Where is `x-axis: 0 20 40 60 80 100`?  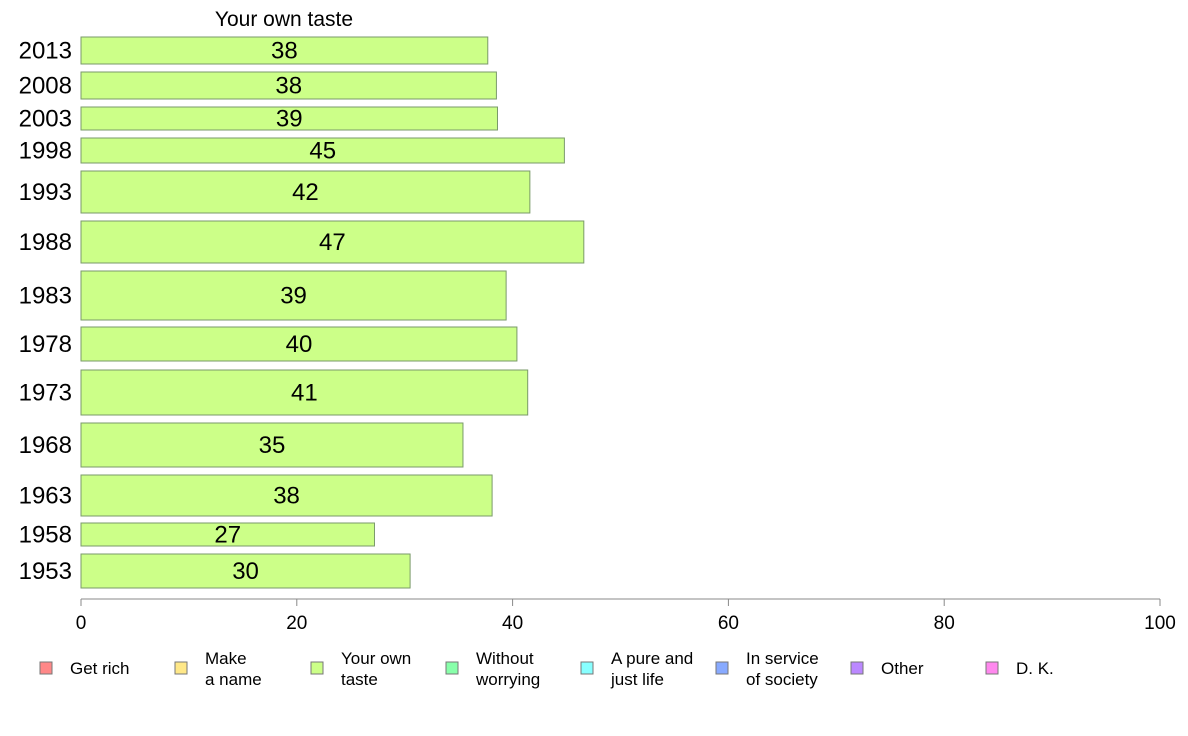
x-axis: 0 20 40 60 80 100 is located at coordinates (626, 616).